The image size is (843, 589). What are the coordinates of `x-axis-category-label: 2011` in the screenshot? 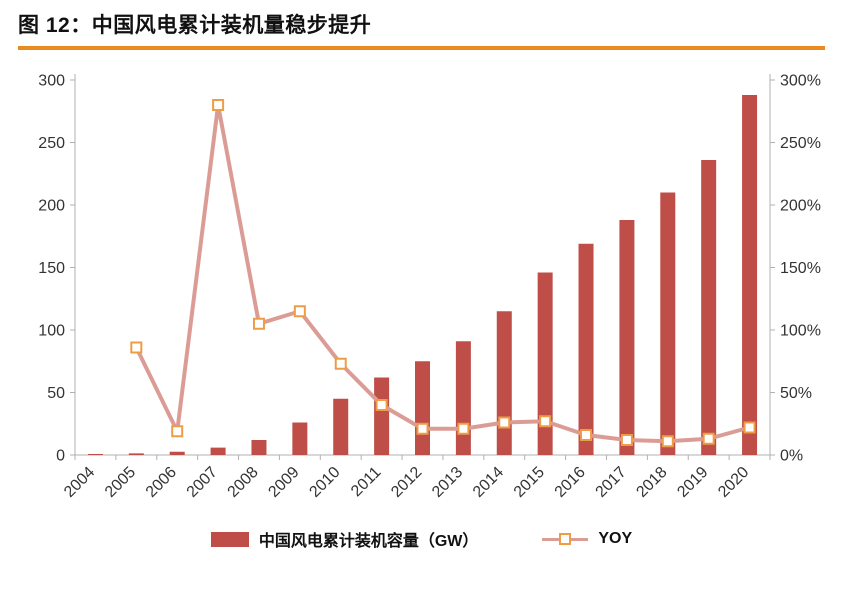 It's located at (366, 482).